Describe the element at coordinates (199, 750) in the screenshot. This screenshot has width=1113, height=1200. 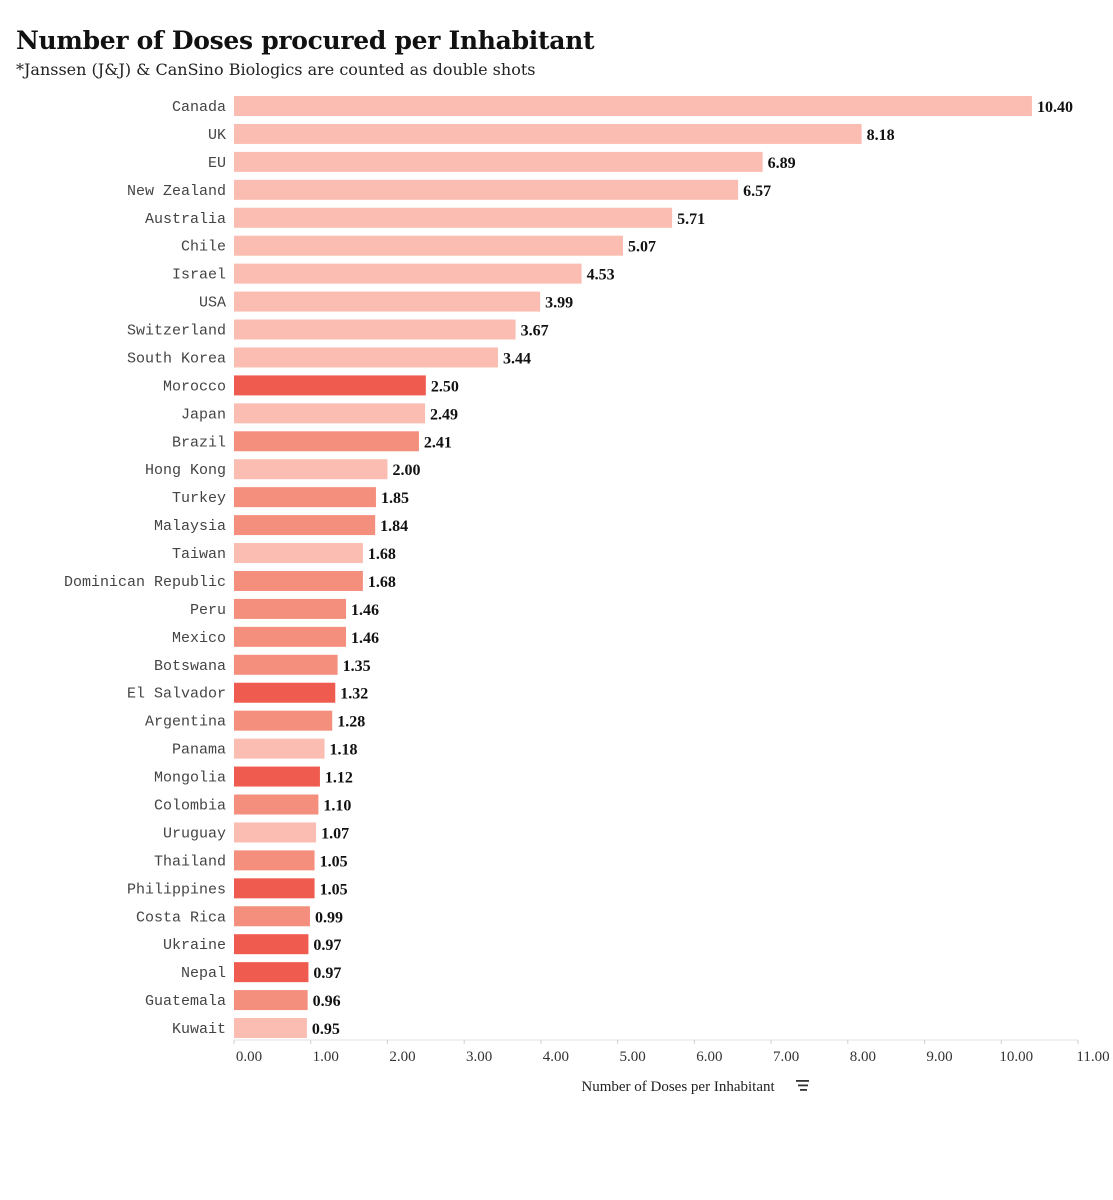
I see `category-label: Panama` at that location.